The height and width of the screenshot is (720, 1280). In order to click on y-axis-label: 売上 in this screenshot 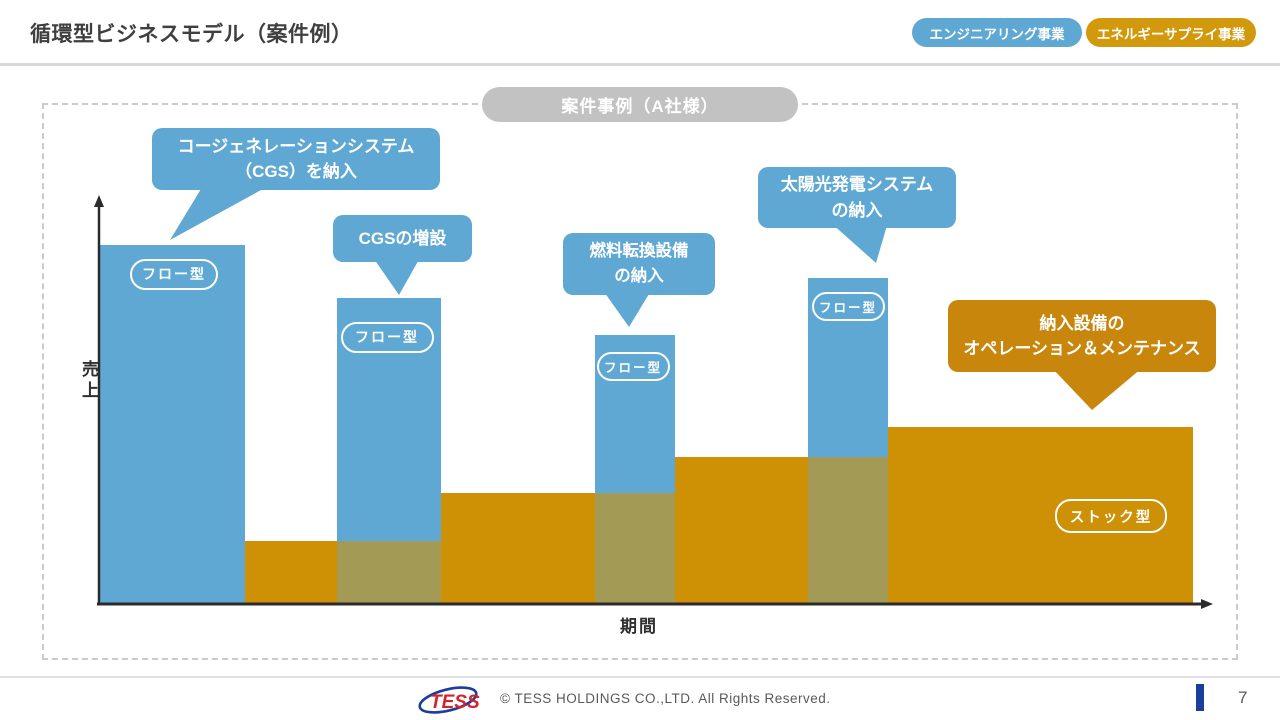, I will do `click(88, 381)`.